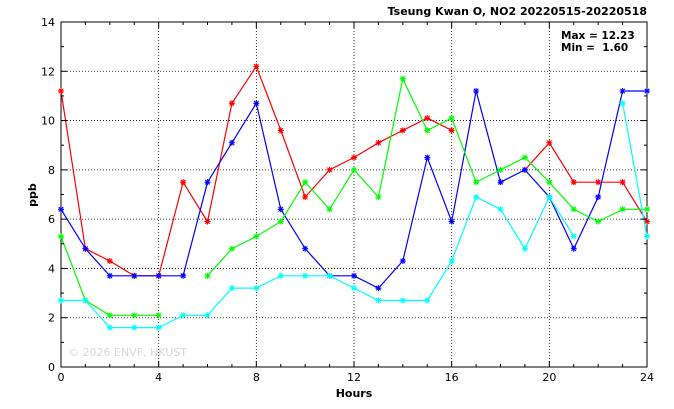 This screenshot has height=409, width=674. I want to click on y-tick-label: 10, so click(48, 121).